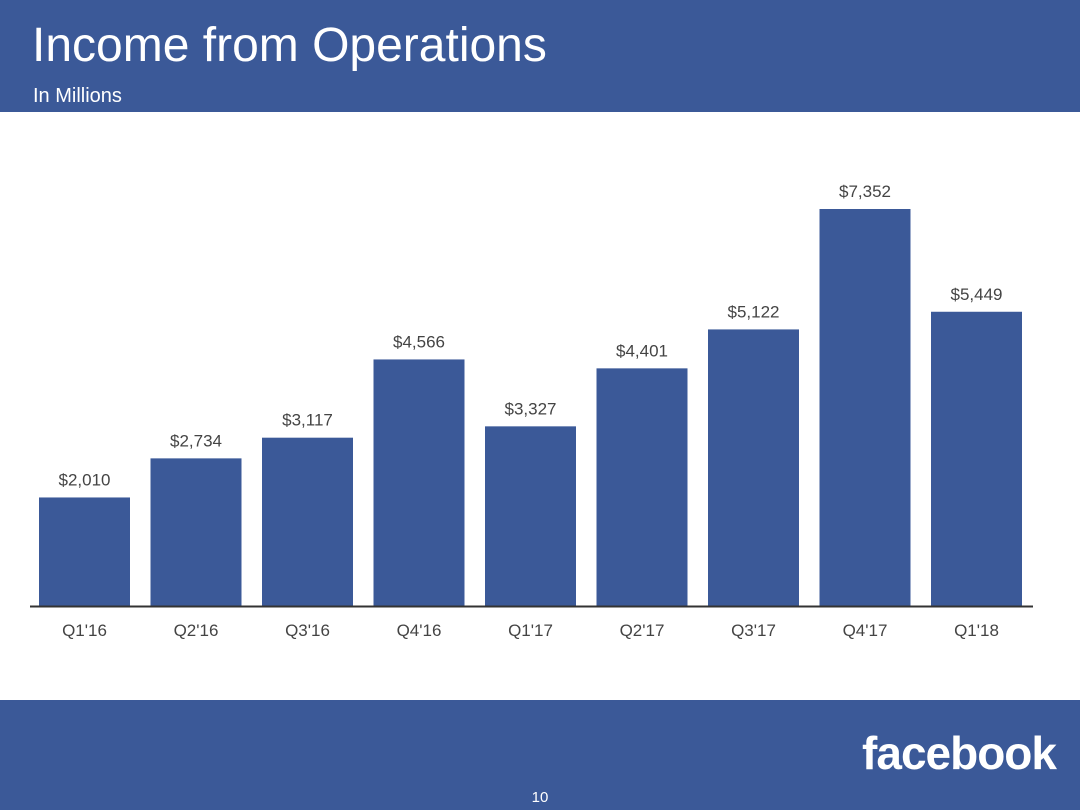 This screenshot has width=1080, height=810. Describe the element at coordinates (976, 630) in the screenshot. I see `x-tick-label: Q1'18` at that location.